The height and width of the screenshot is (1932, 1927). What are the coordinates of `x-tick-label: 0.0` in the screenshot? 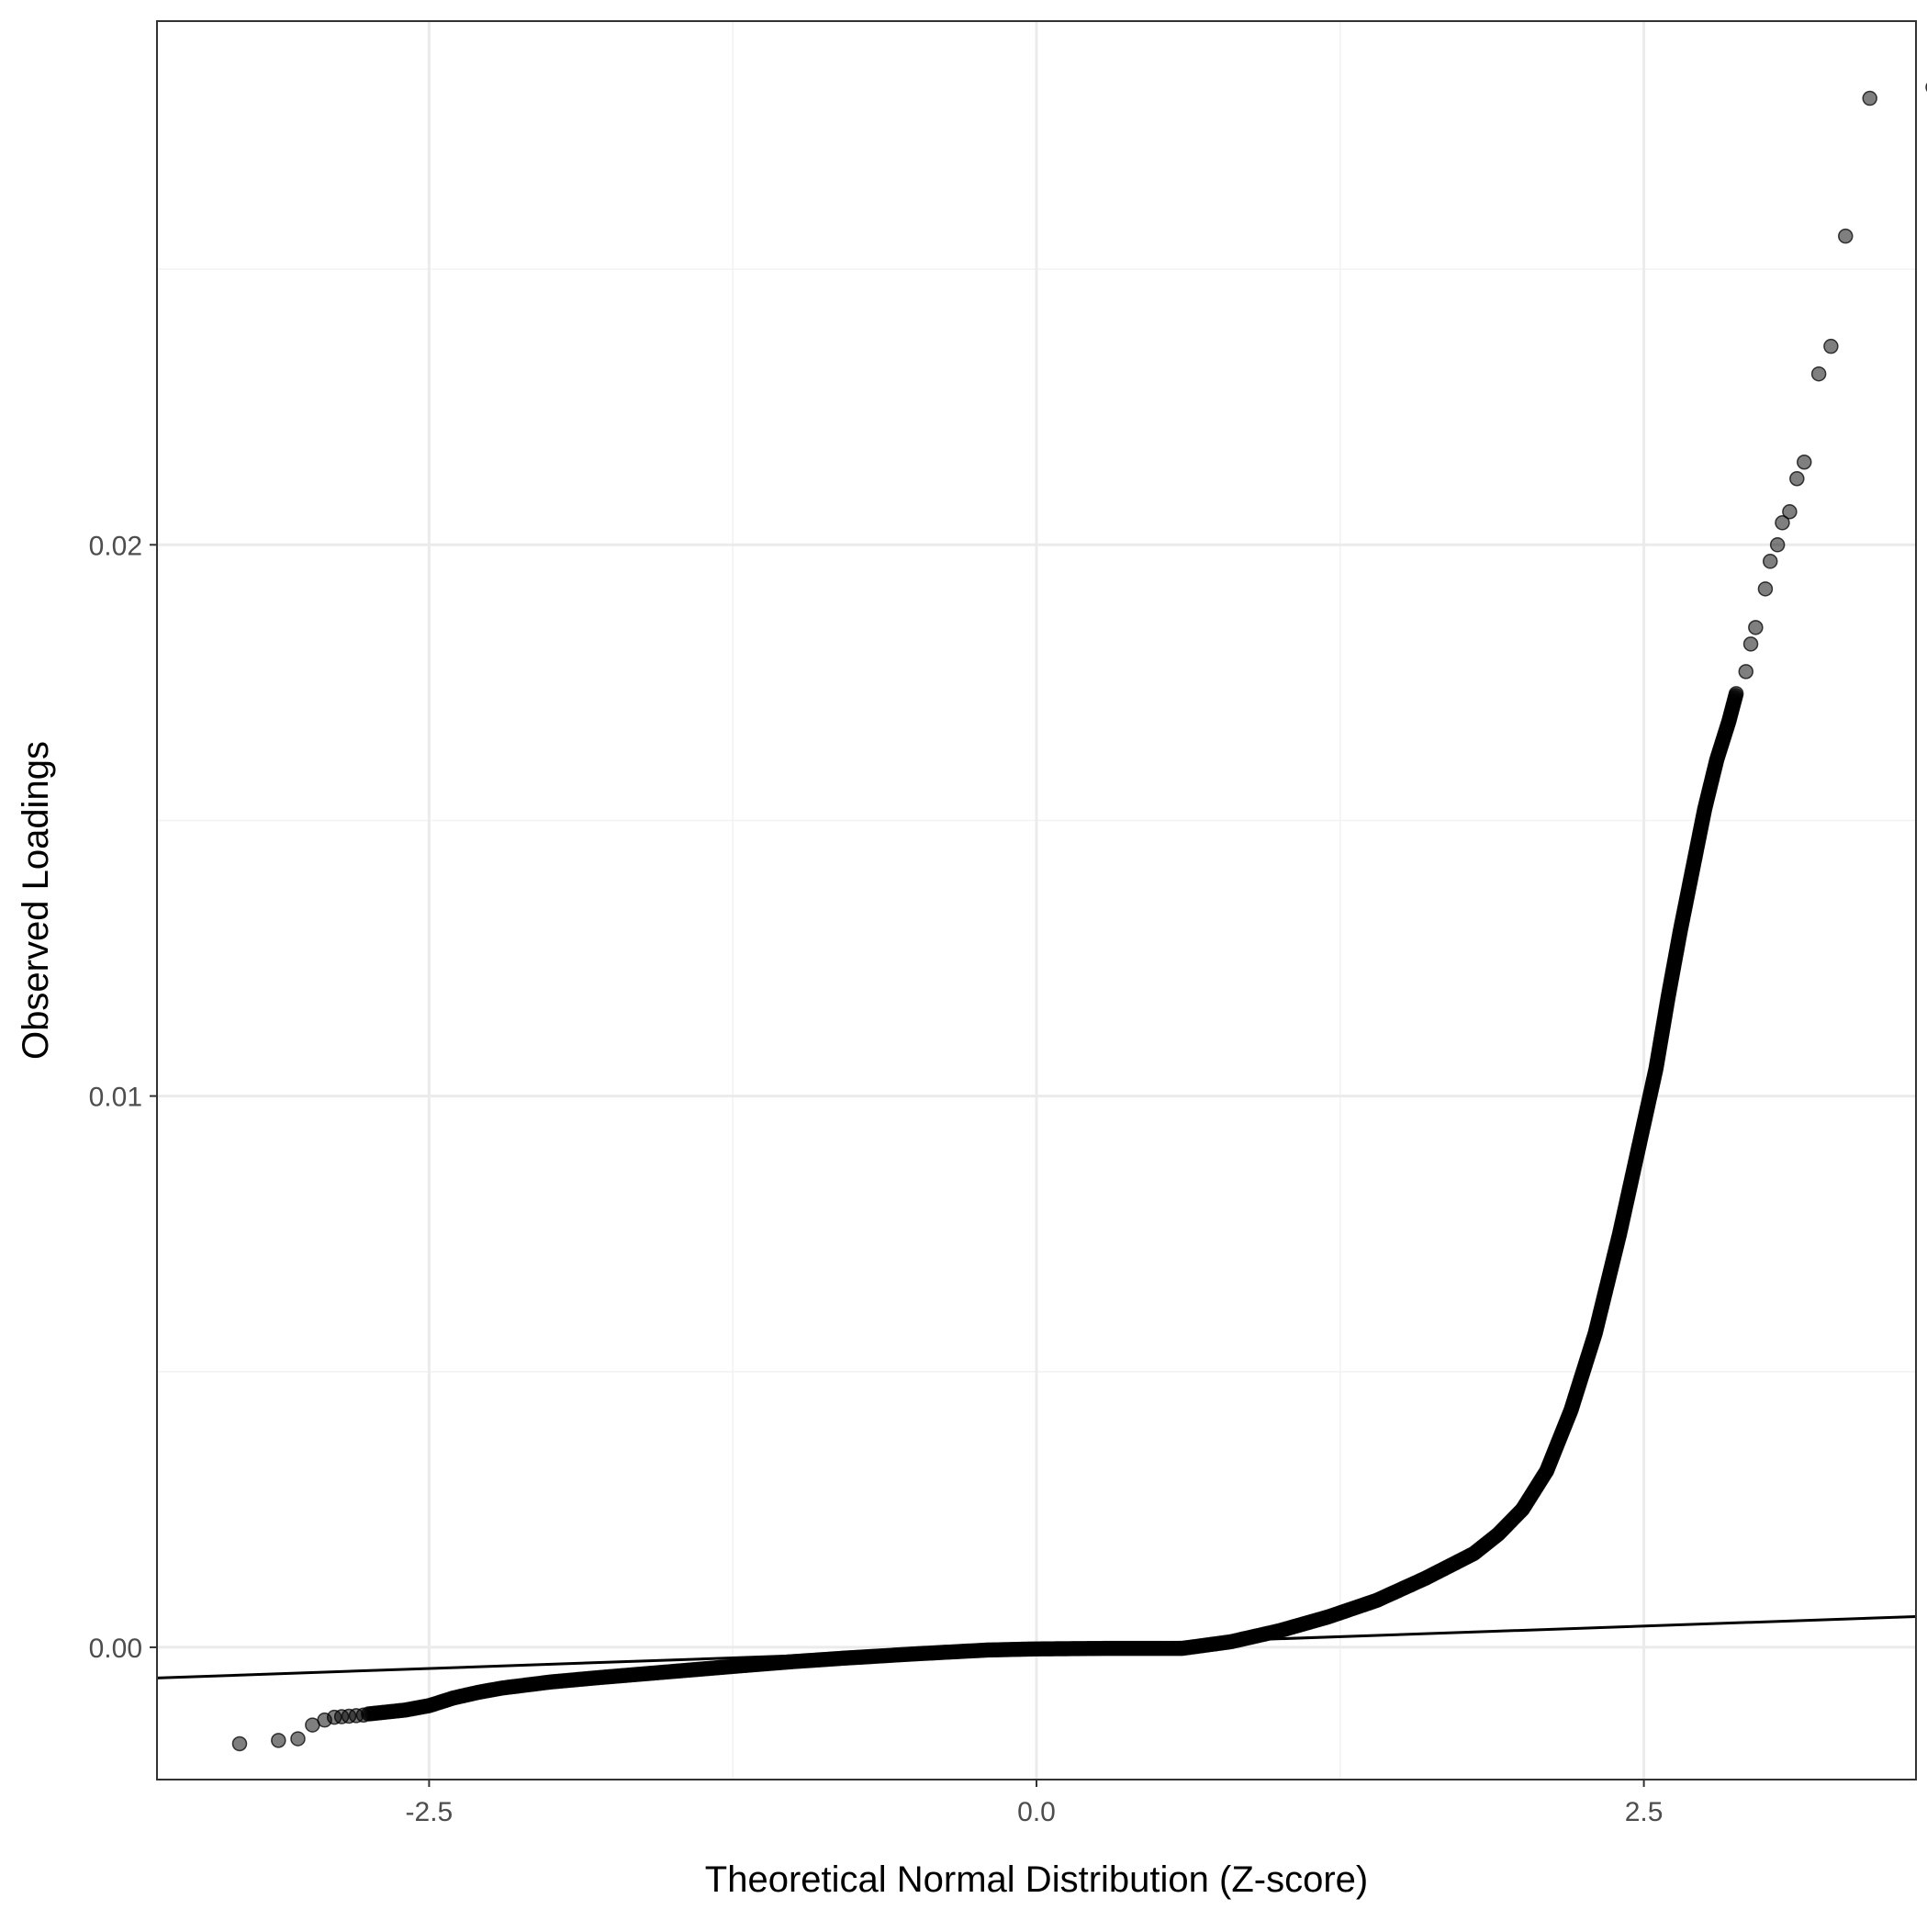 It's located at (1036, 1812).